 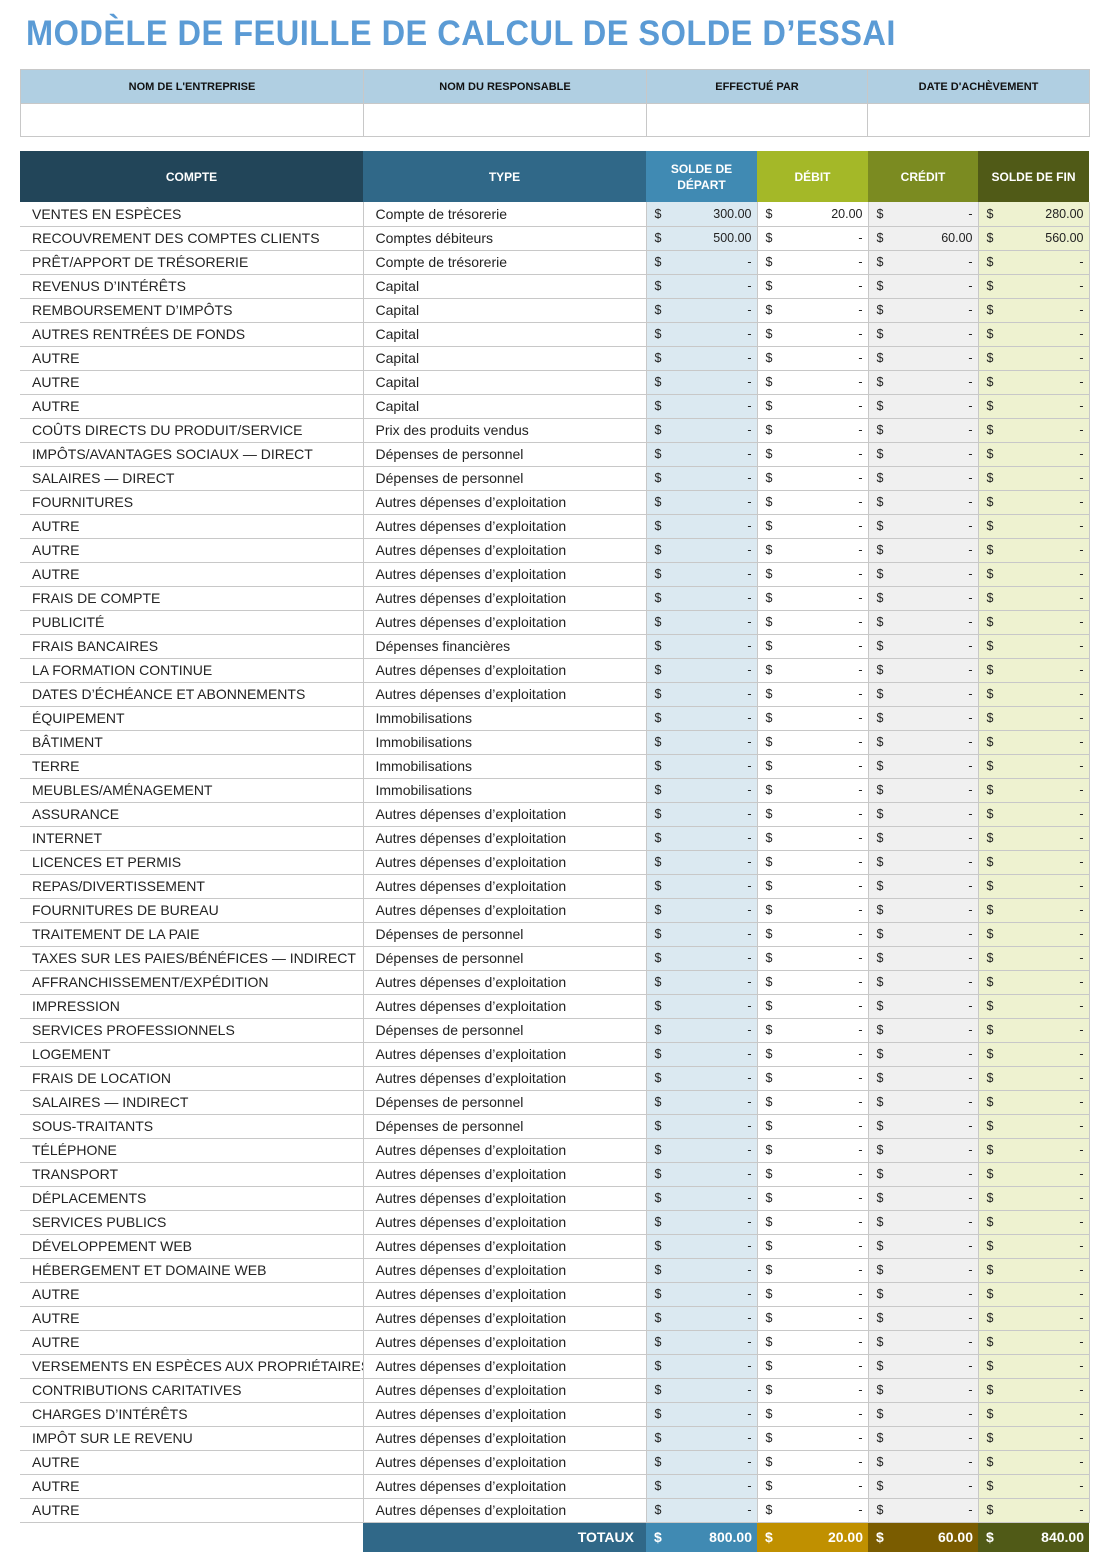 I want to click on account-cell: ASSURANCE, so click(x=192, y=814).